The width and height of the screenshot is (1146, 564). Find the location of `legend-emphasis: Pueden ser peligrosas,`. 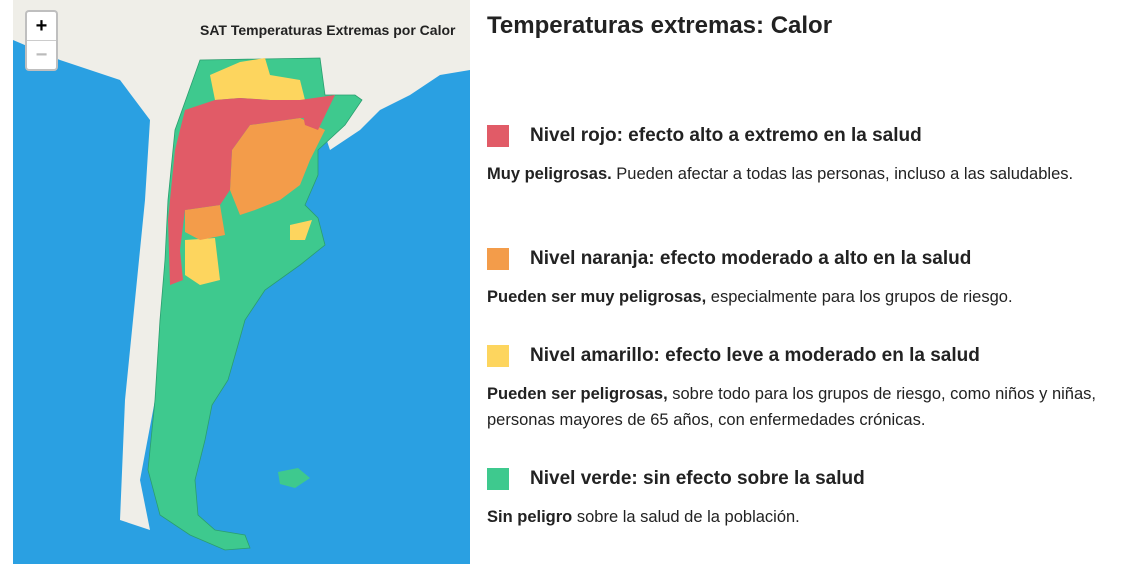

legend-emphasis: Pueden ser peligrosas, is located at coordinates (577, 394).